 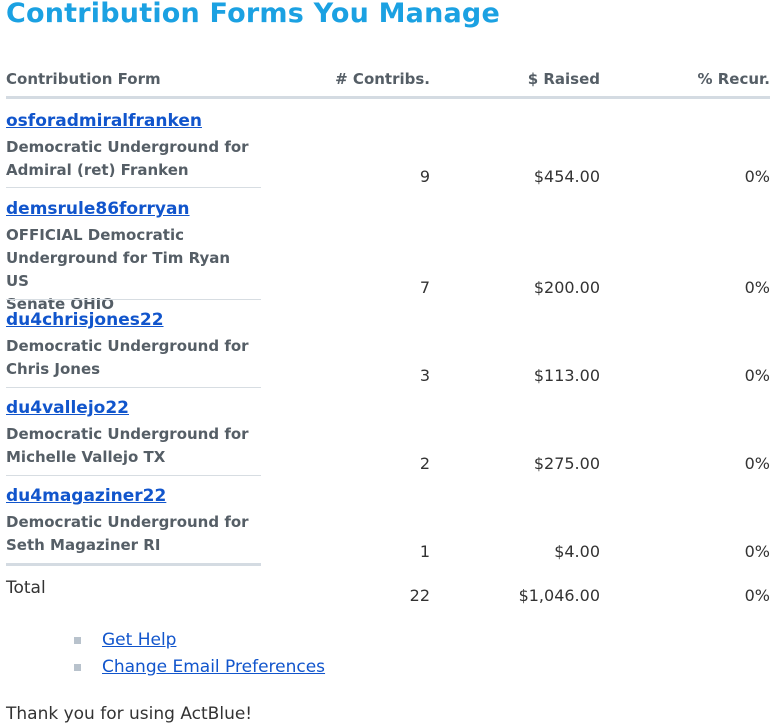 I want to click on contribs-count: 9, so click(x=424, y=176).